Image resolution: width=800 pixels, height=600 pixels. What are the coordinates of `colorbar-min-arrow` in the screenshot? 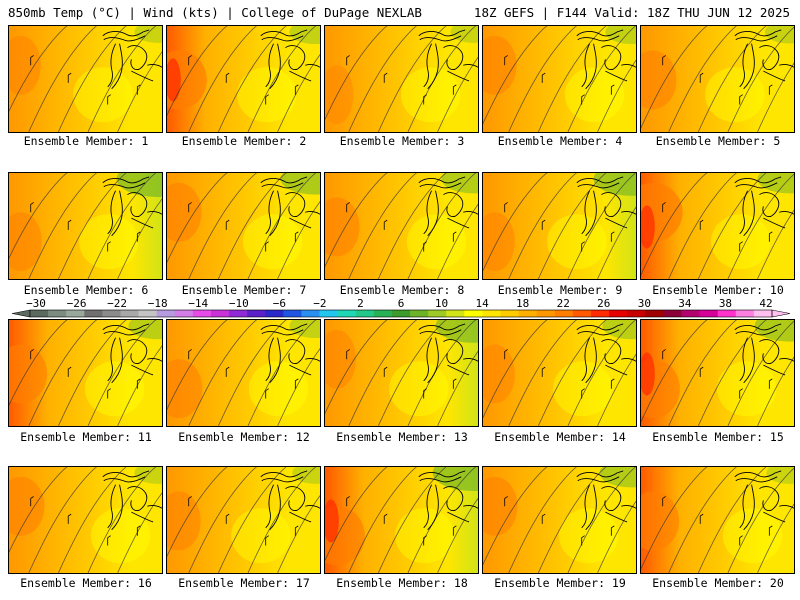 It's located at (21, 313).